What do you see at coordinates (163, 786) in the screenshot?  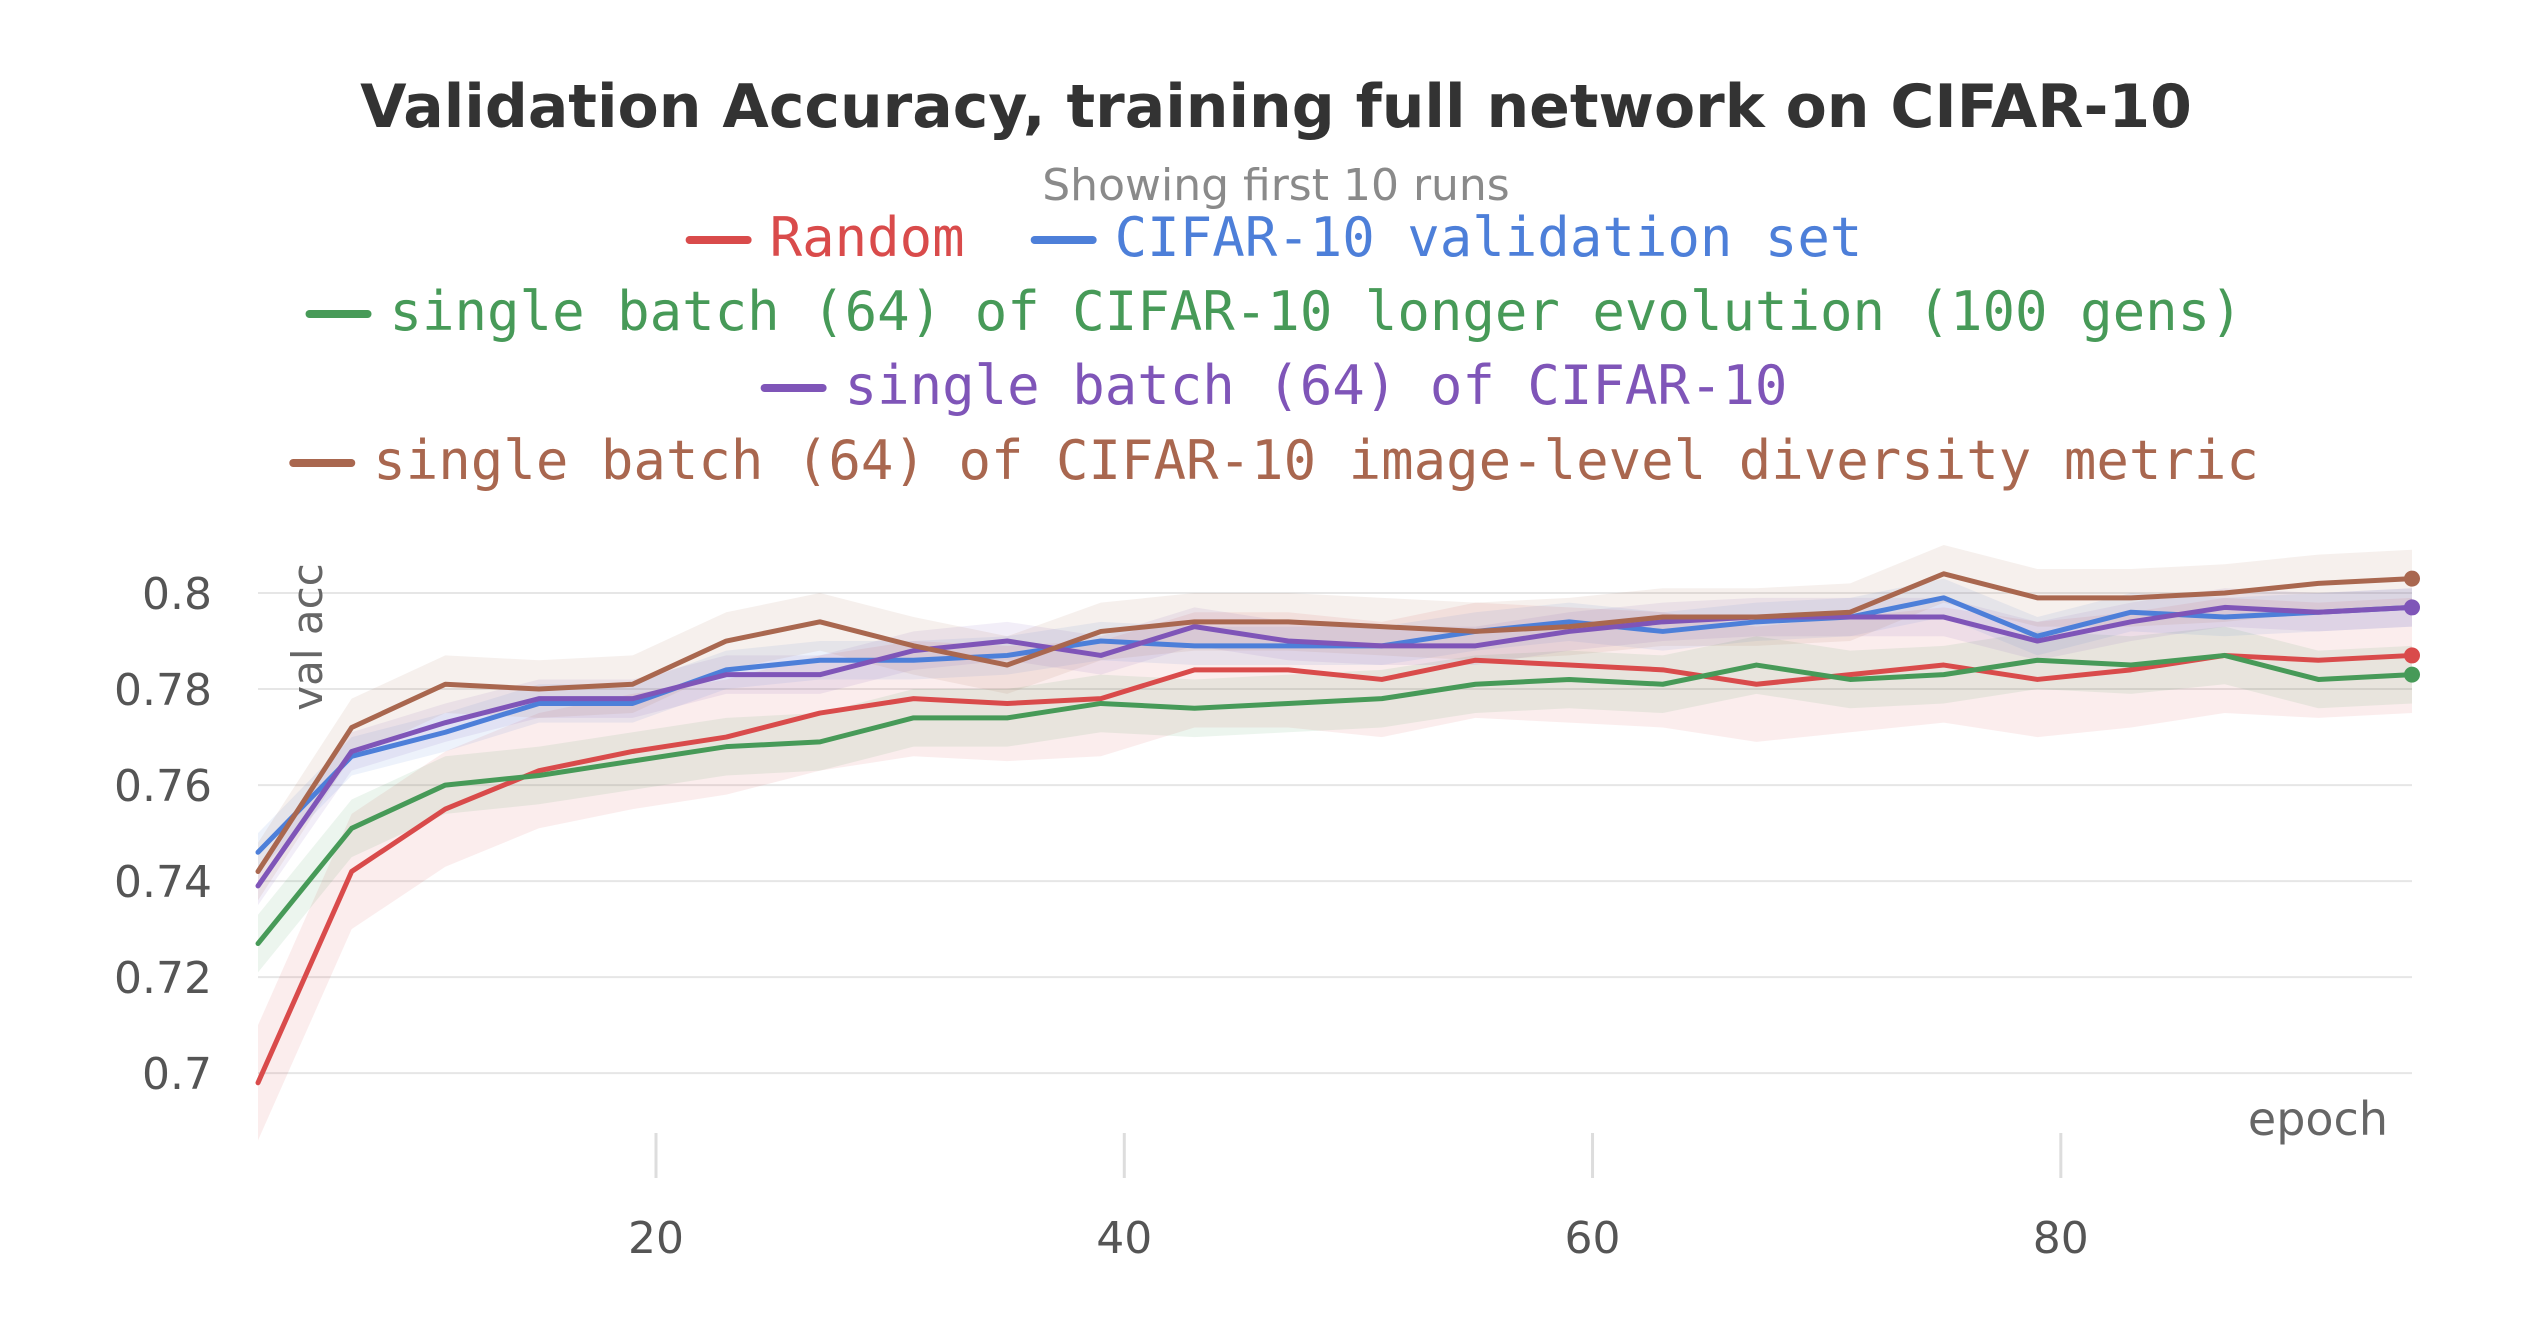 I see `y-tick-label: 0.76` at bounding box center [163, 786].